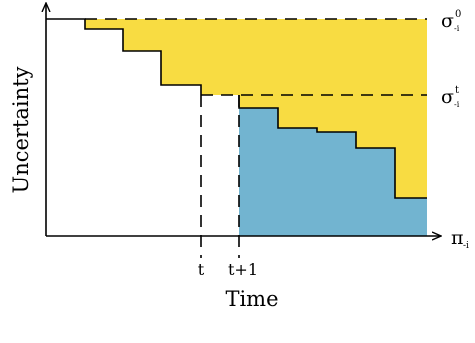  What do you see at coordinates (201, 269) in the screenshot?
I see `tick-label-t: t` at bounding box center [201, 269].